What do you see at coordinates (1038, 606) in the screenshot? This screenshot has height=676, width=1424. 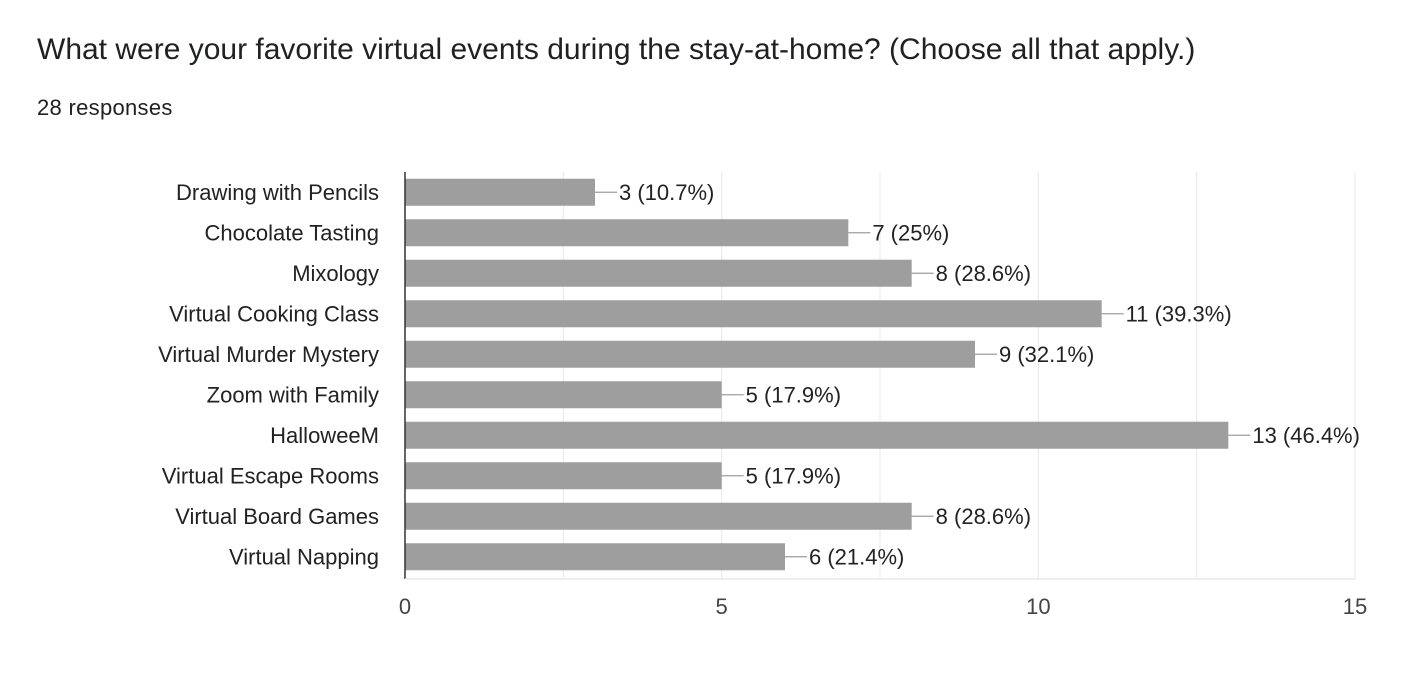 I see `x-tick-label: 10` at bounding box center [1038, 606].